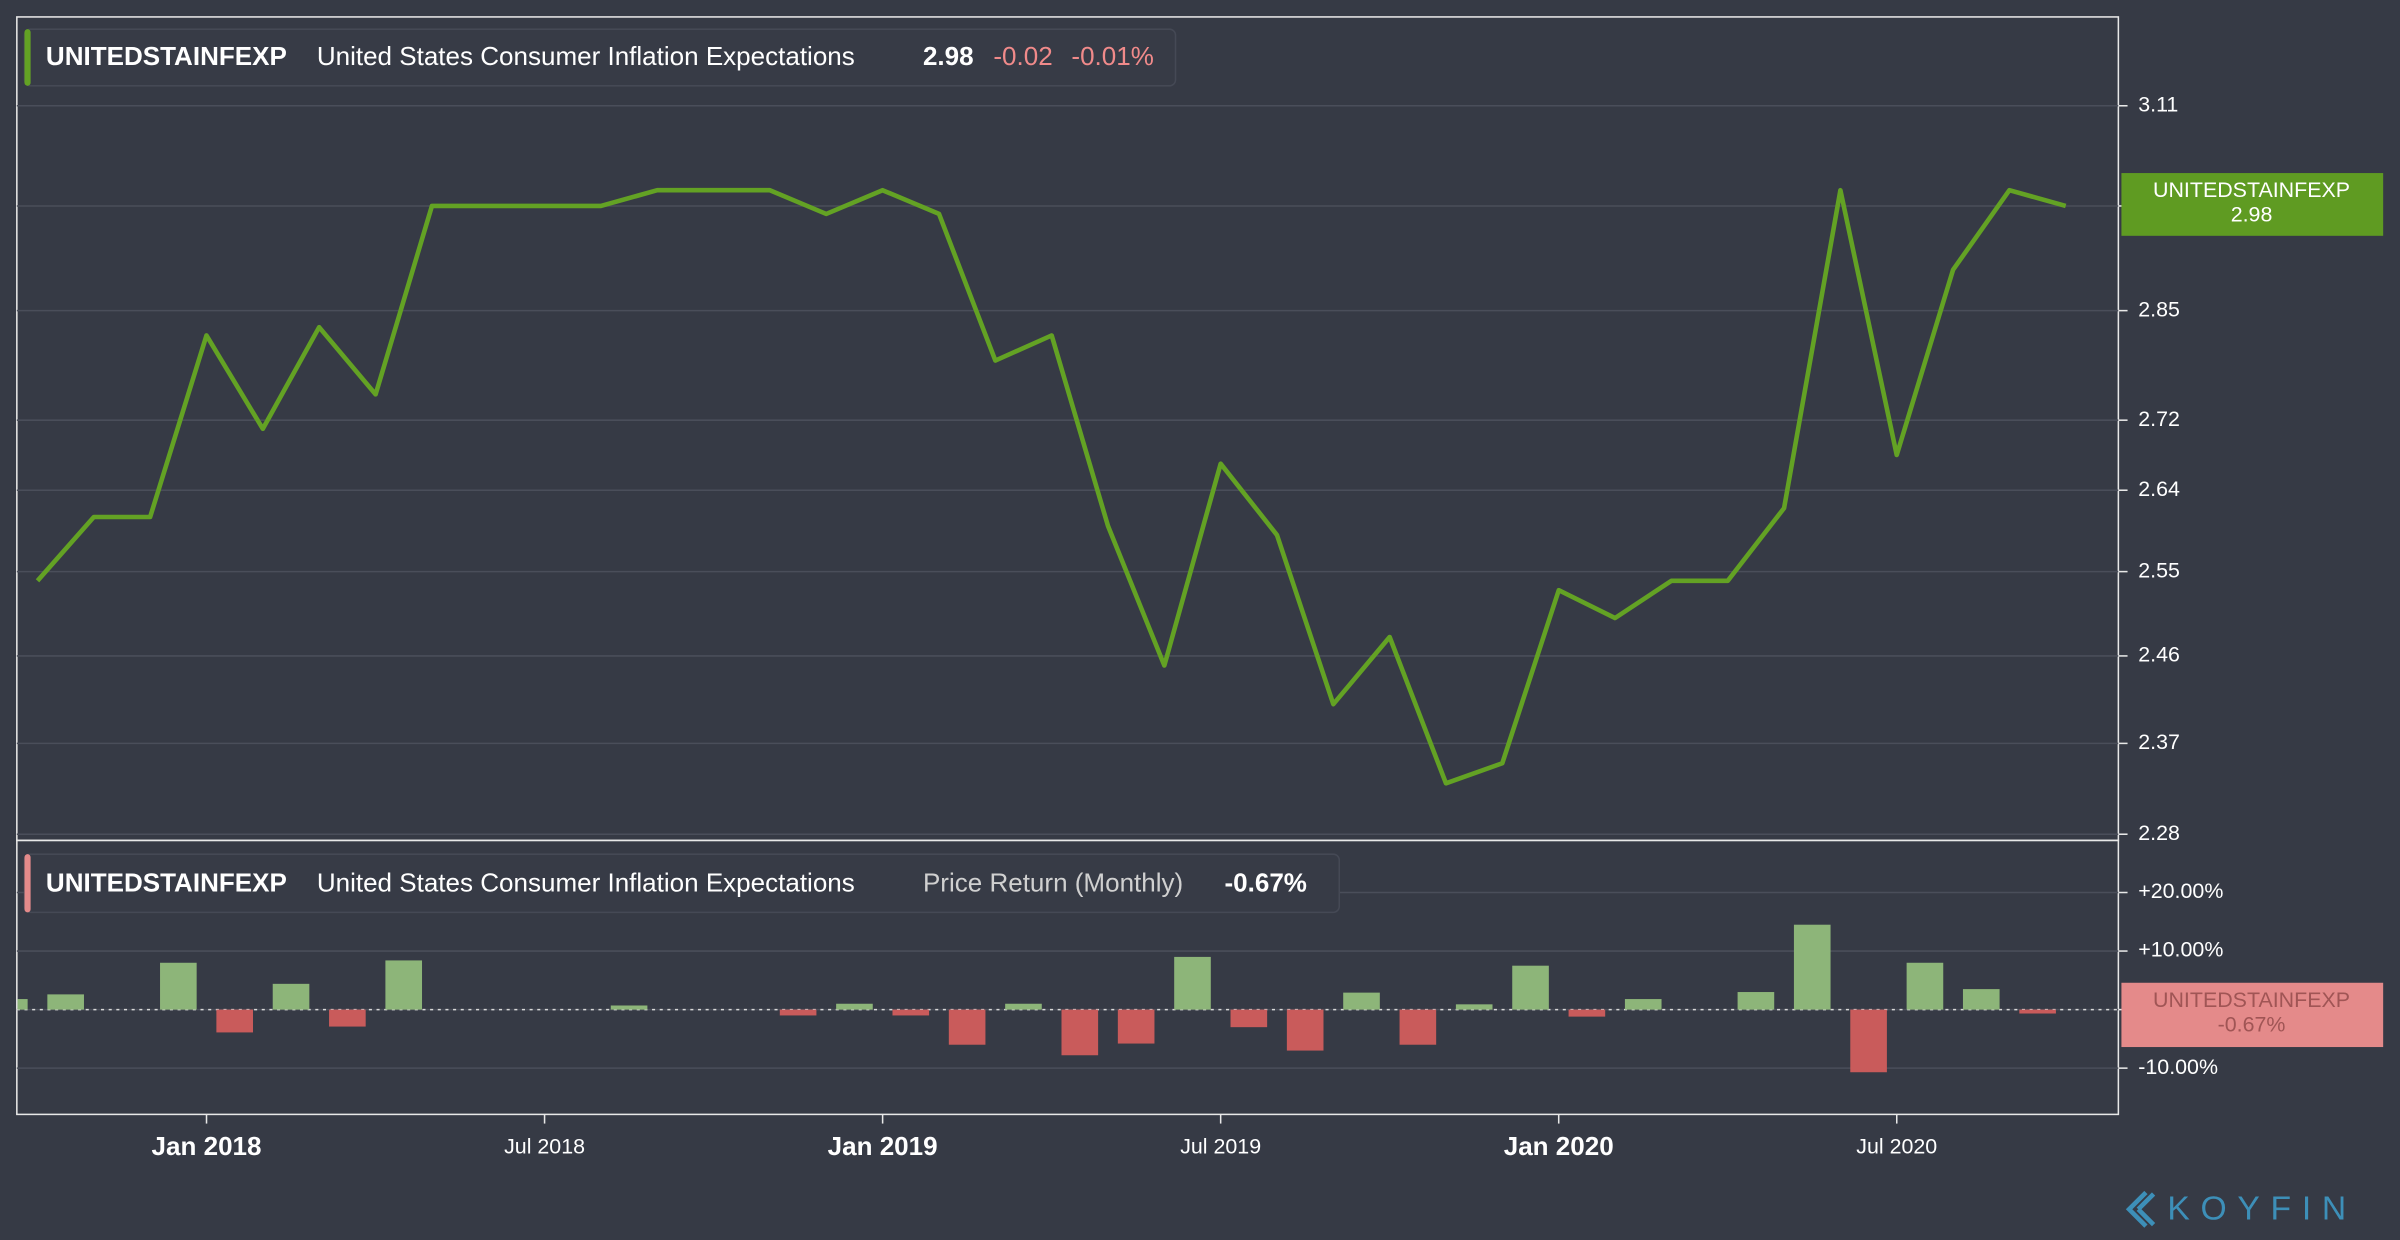  Describe the element at coordinates (2158, 104) in the screenshot. I see `y-tick-label: 3.11` at that location.